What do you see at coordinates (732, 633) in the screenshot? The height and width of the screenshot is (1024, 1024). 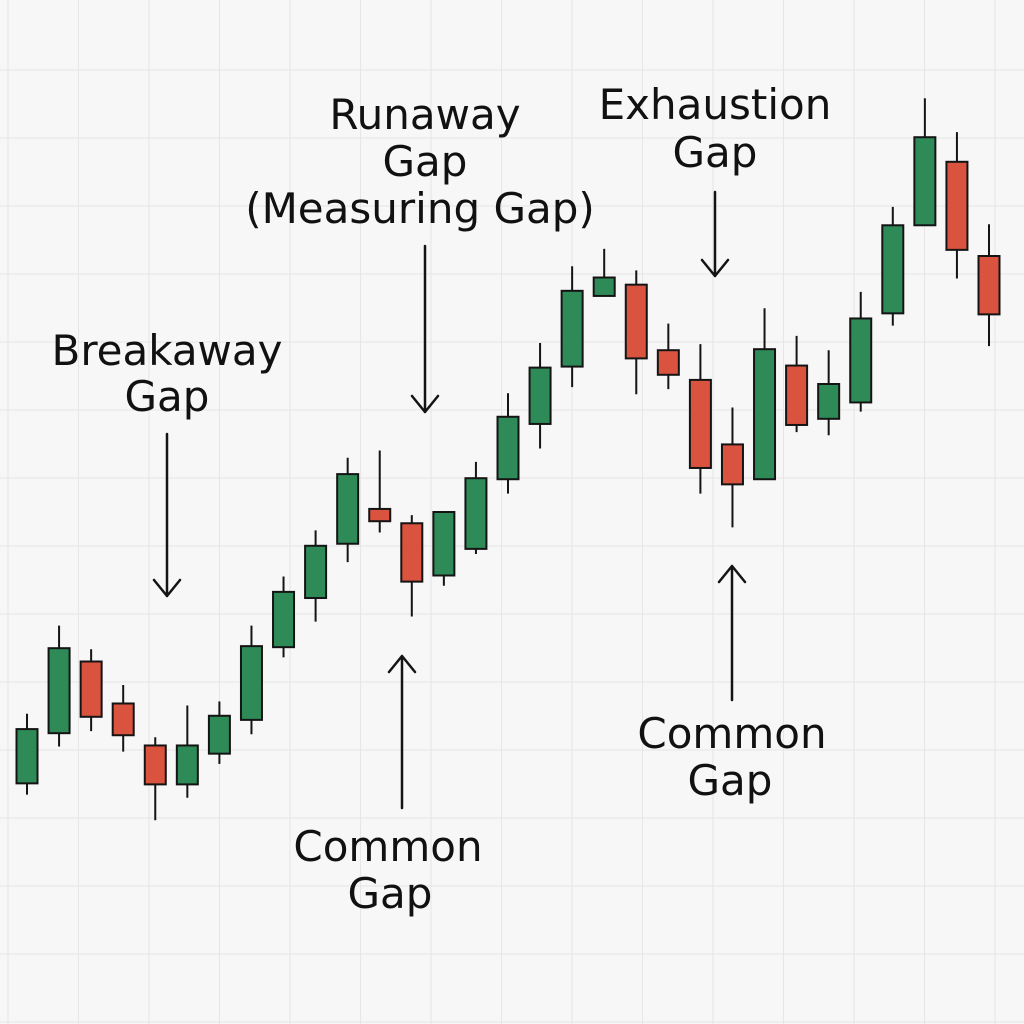 I see `common-gap-right-arrow-icon` at bounding box center [732, 633].